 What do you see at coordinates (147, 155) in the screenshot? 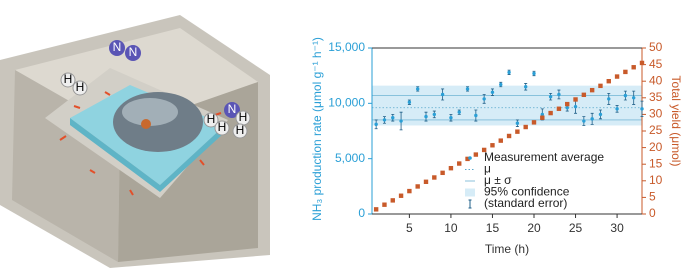
I see `tile-edge` at bounding box center [147, 155].